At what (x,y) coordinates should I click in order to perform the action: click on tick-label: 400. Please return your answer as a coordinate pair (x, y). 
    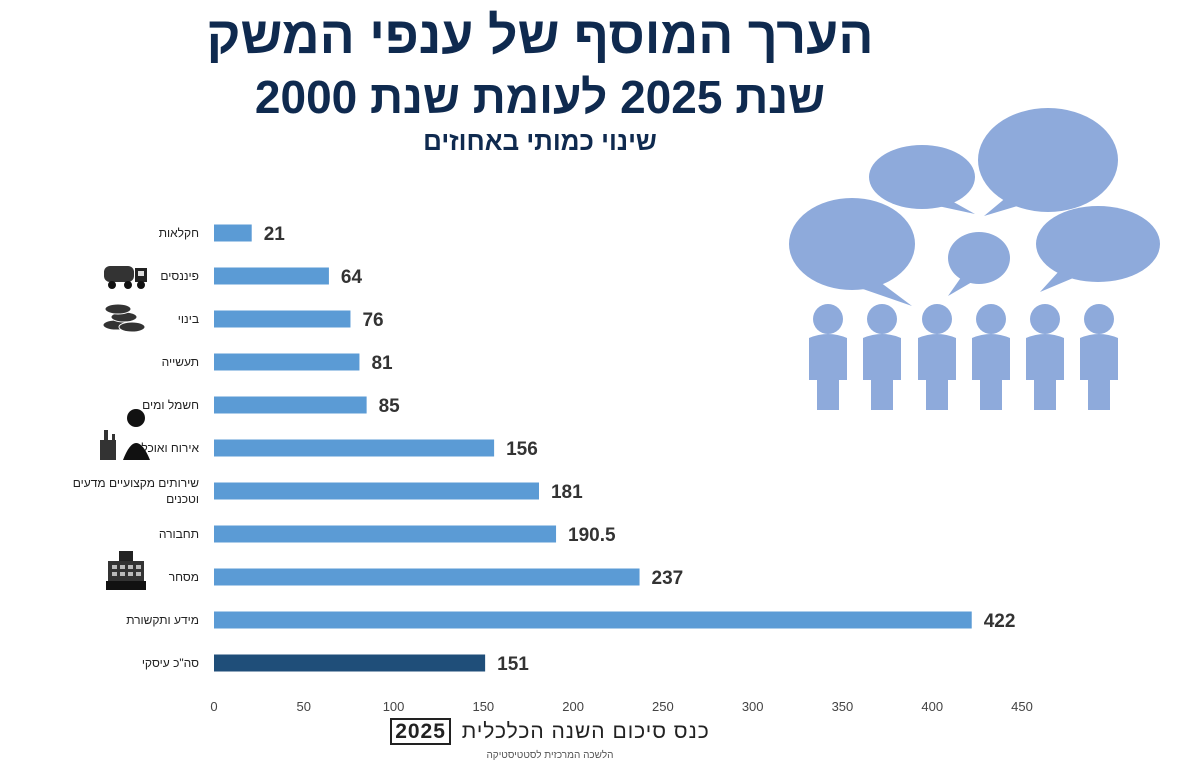
    Looking at the image, I should click on (932, 706).